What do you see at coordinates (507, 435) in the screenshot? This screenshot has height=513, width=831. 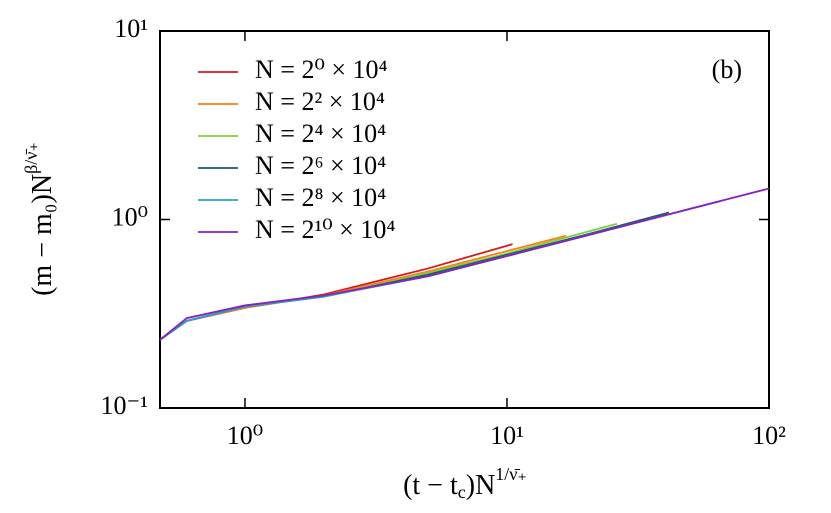 I see `x-tick-label: 10¹` at bounding box center [507, 435].